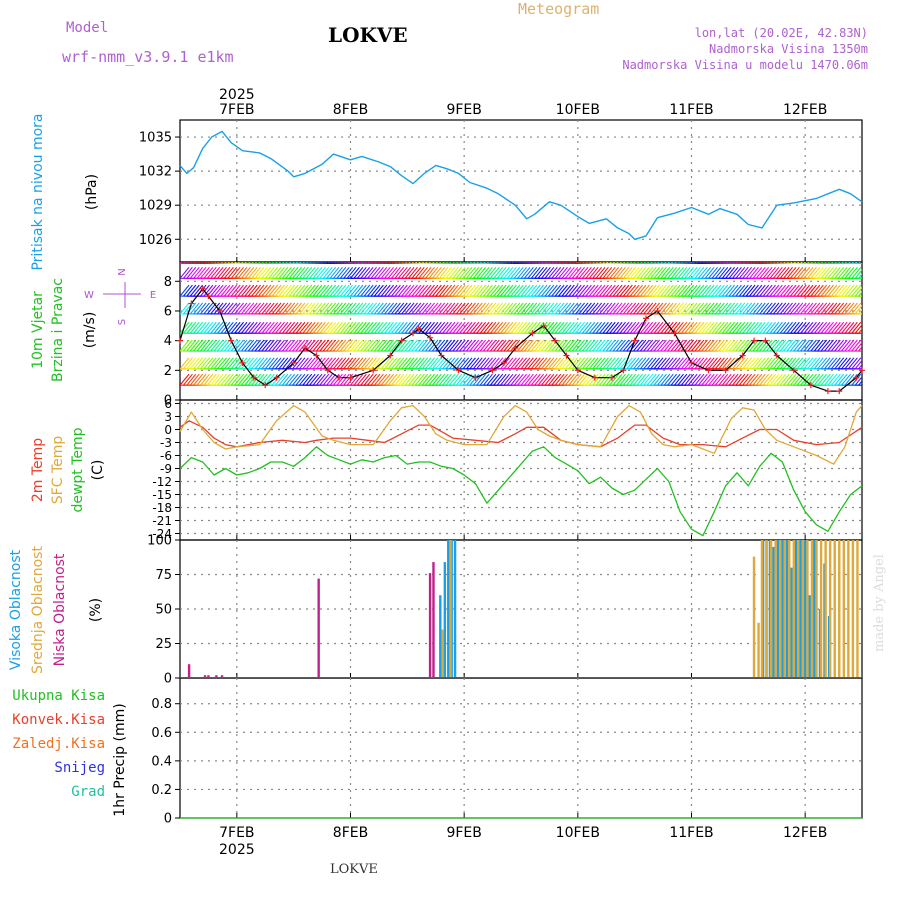  I want to click on day-label-bottom: 8FEB, so click(350, 833).